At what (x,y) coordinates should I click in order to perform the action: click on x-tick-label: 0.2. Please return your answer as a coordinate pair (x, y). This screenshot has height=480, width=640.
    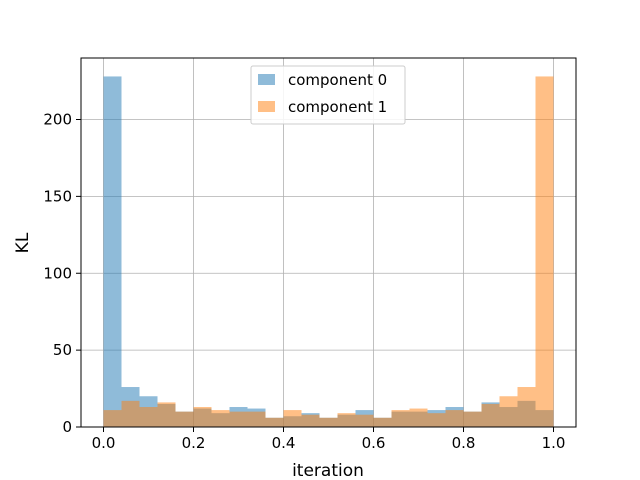
    Looking at the image, I should click on (194, 443).